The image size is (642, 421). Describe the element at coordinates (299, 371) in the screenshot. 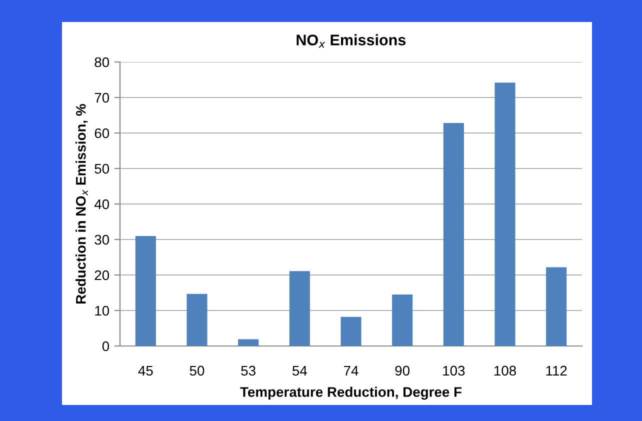

I see `x-tick-label: 54` at that location.